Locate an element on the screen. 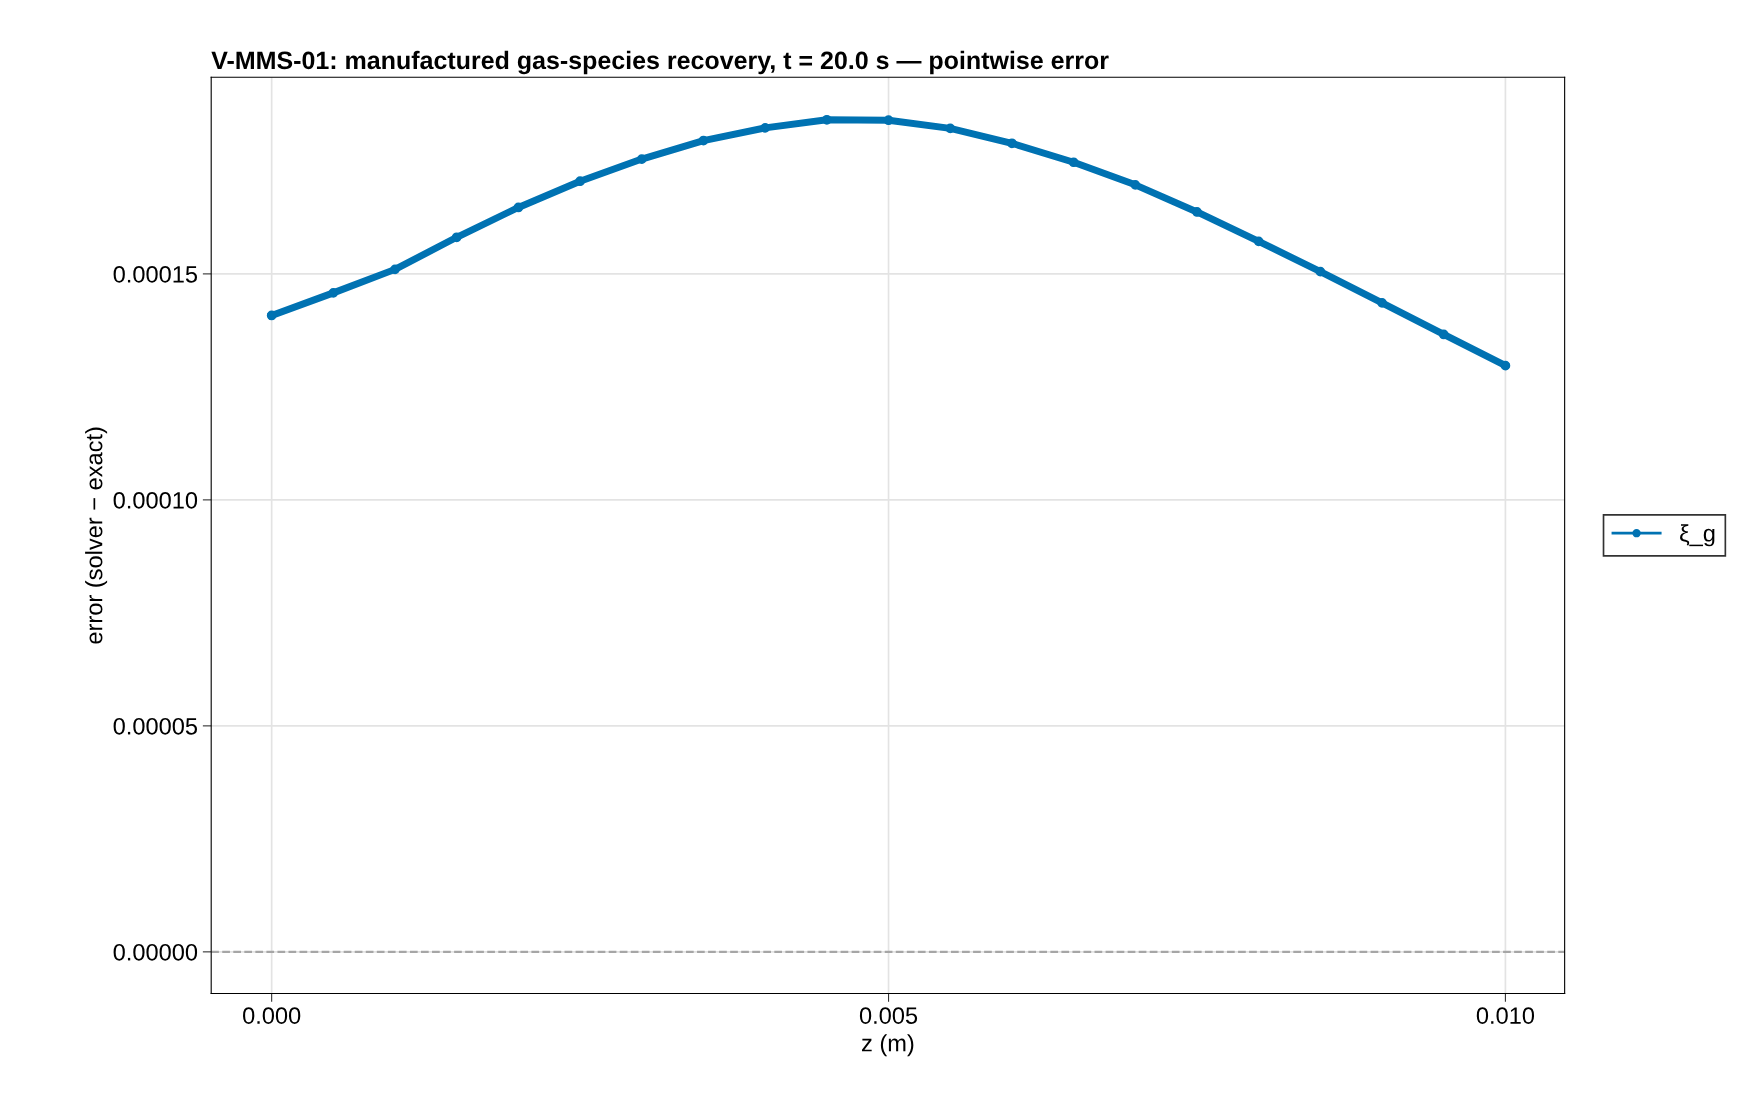 This screenshot has height=1120, width=1760. x-tick-label: 0.005 is located at coordinates (888, 1015).